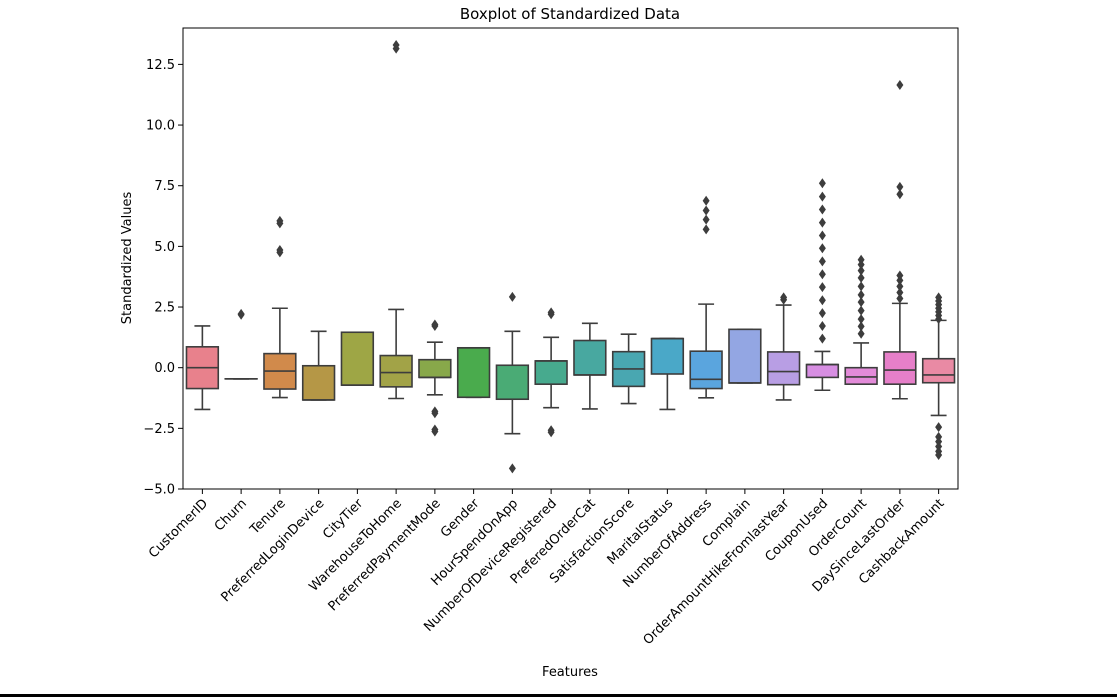  Describe the element at coordinates (178, 528) in the screenshot. I see `x-tick-label: CustomerID` at that location.